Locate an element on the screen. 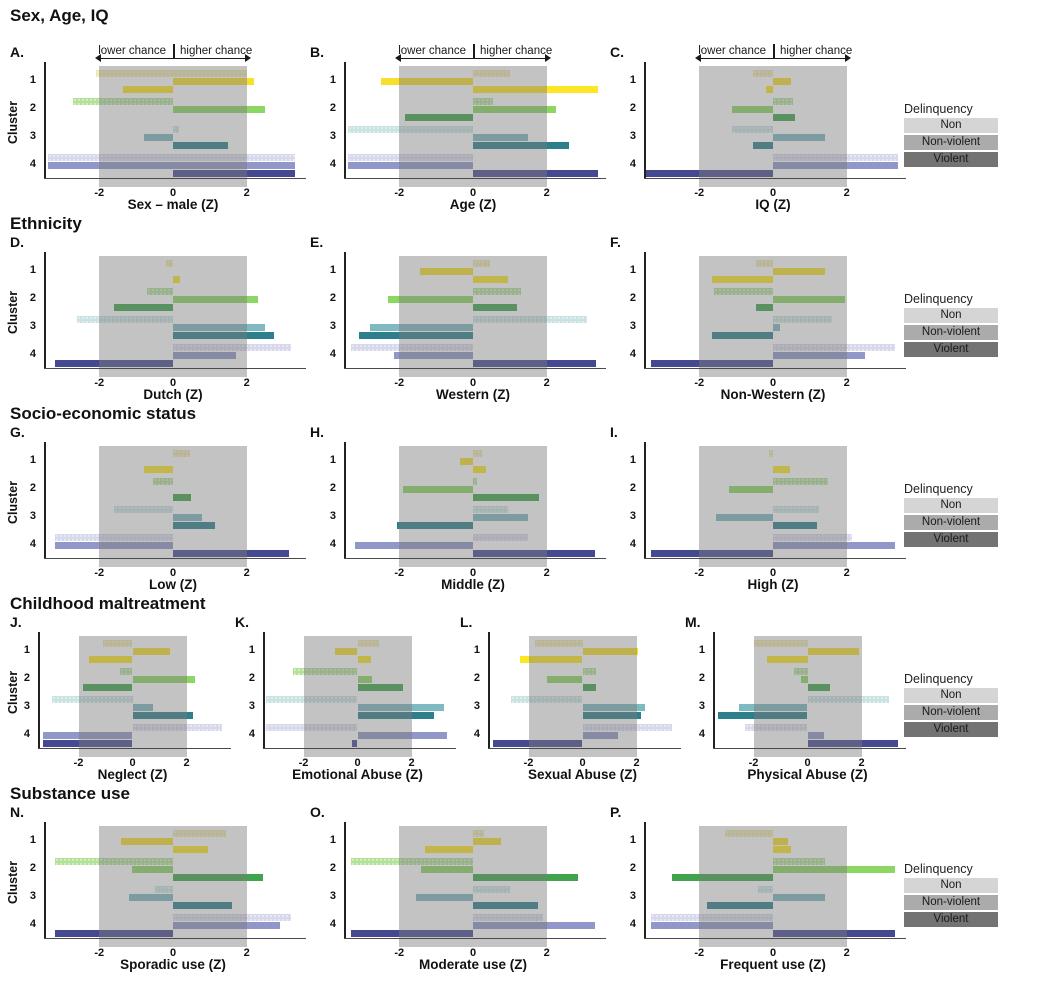 The image size is (1038, 988). bar-P-c2-nv is located at coordinates (834, 869).